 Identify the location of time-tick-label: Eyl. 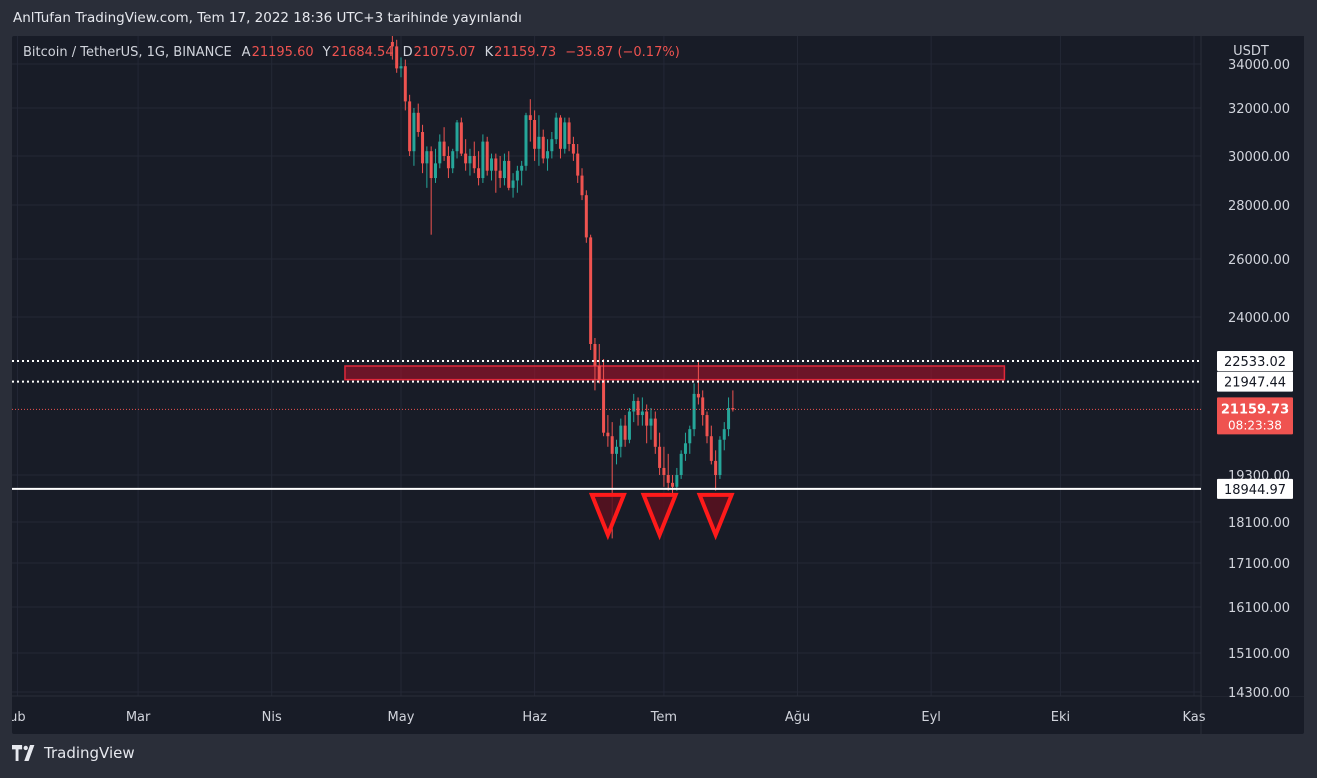
(931, 717).